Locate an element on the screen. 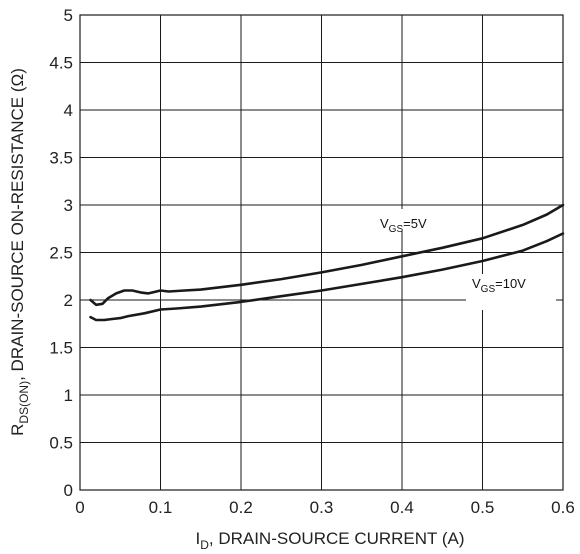 The image size is (580, 554). y-tick-label: 3.5 is located at coordinates (61, 158).